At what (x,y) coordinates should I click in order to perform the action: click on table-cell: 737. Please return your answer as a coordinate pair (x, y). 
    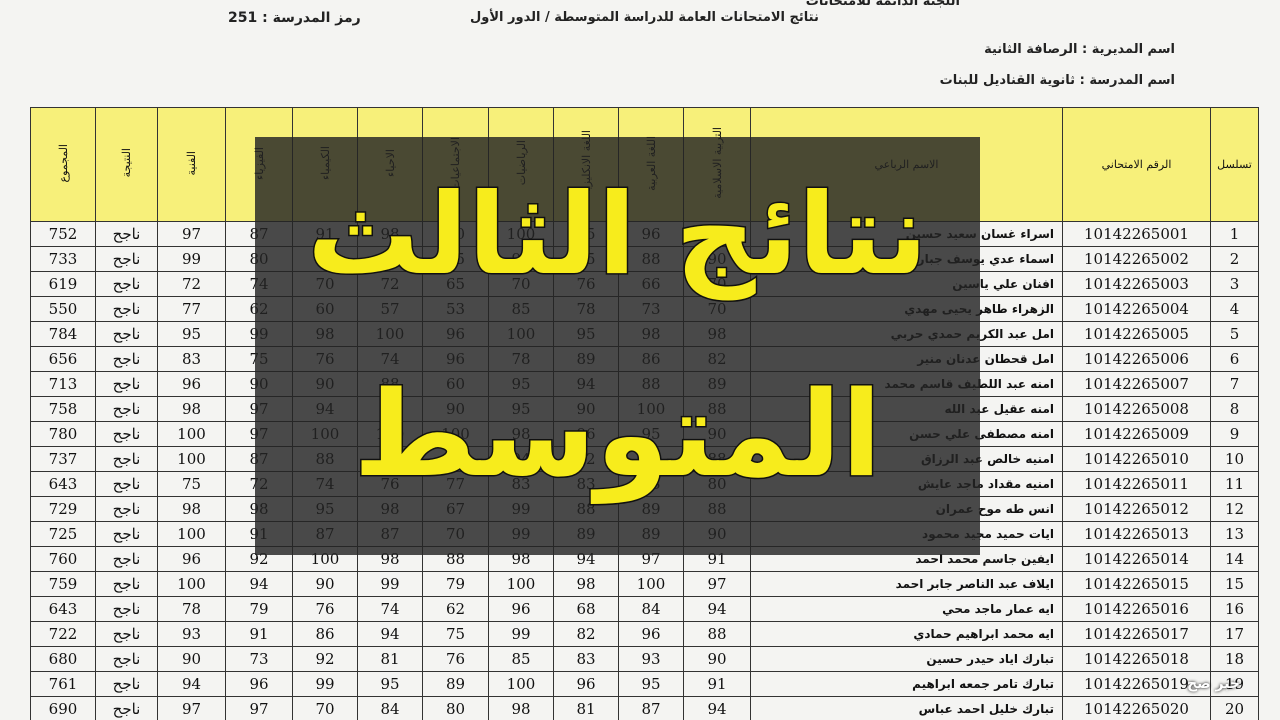
    Looking at the image, I should click on (63, 459).